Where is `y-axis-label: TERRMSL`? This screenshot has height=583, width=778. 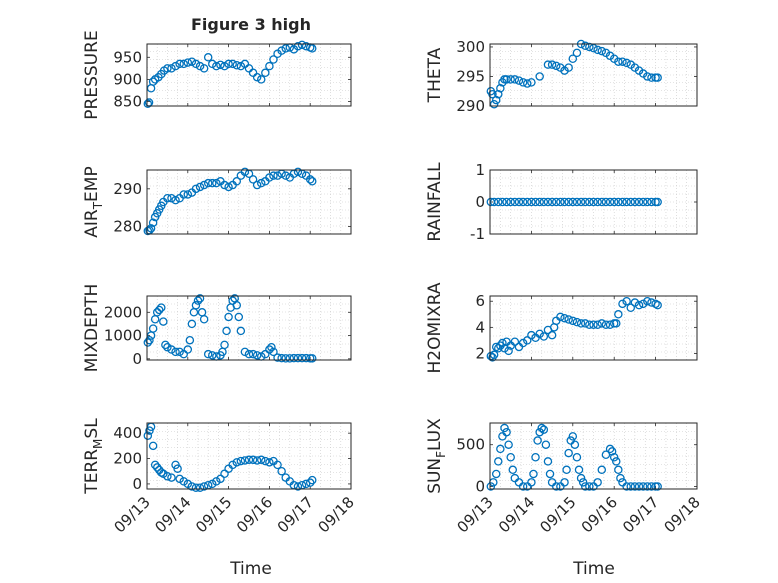
y-axis-label: TERRMSL is located at coordinates (93, 456).